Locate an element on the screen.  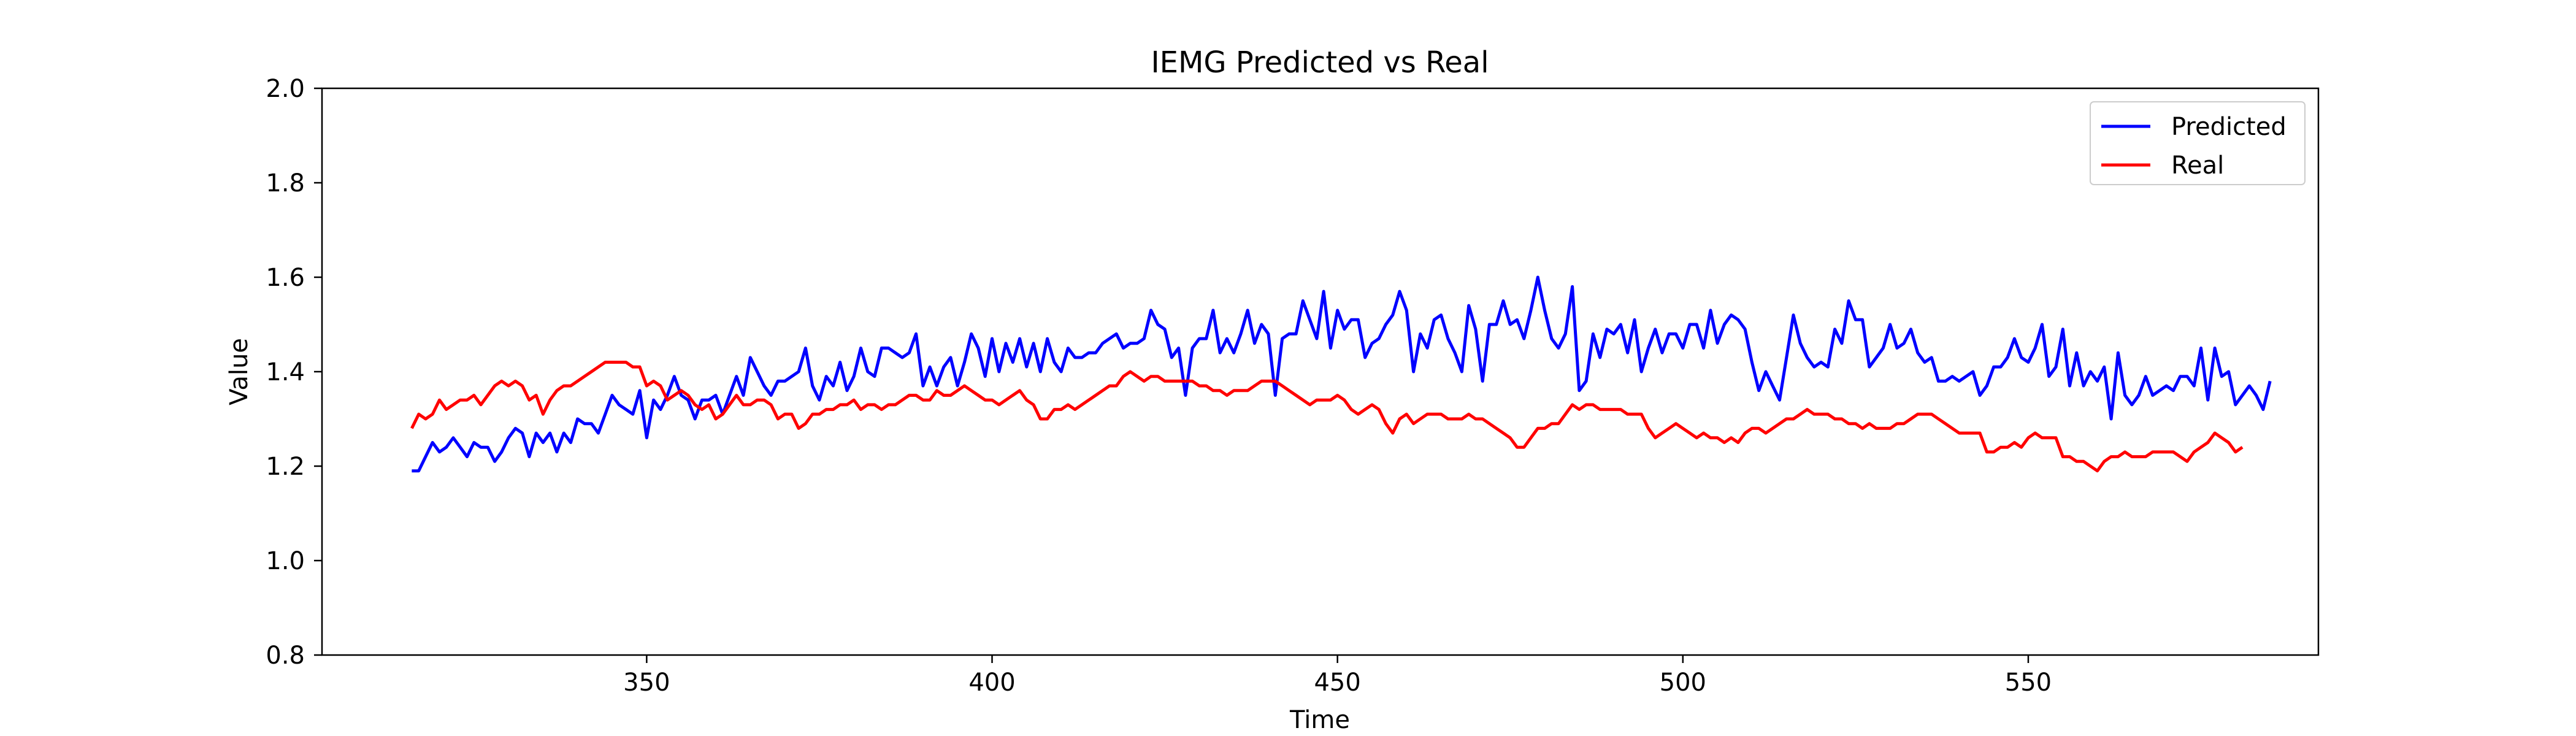
legend: Predicted Real is located at coordinates (2198, 143).